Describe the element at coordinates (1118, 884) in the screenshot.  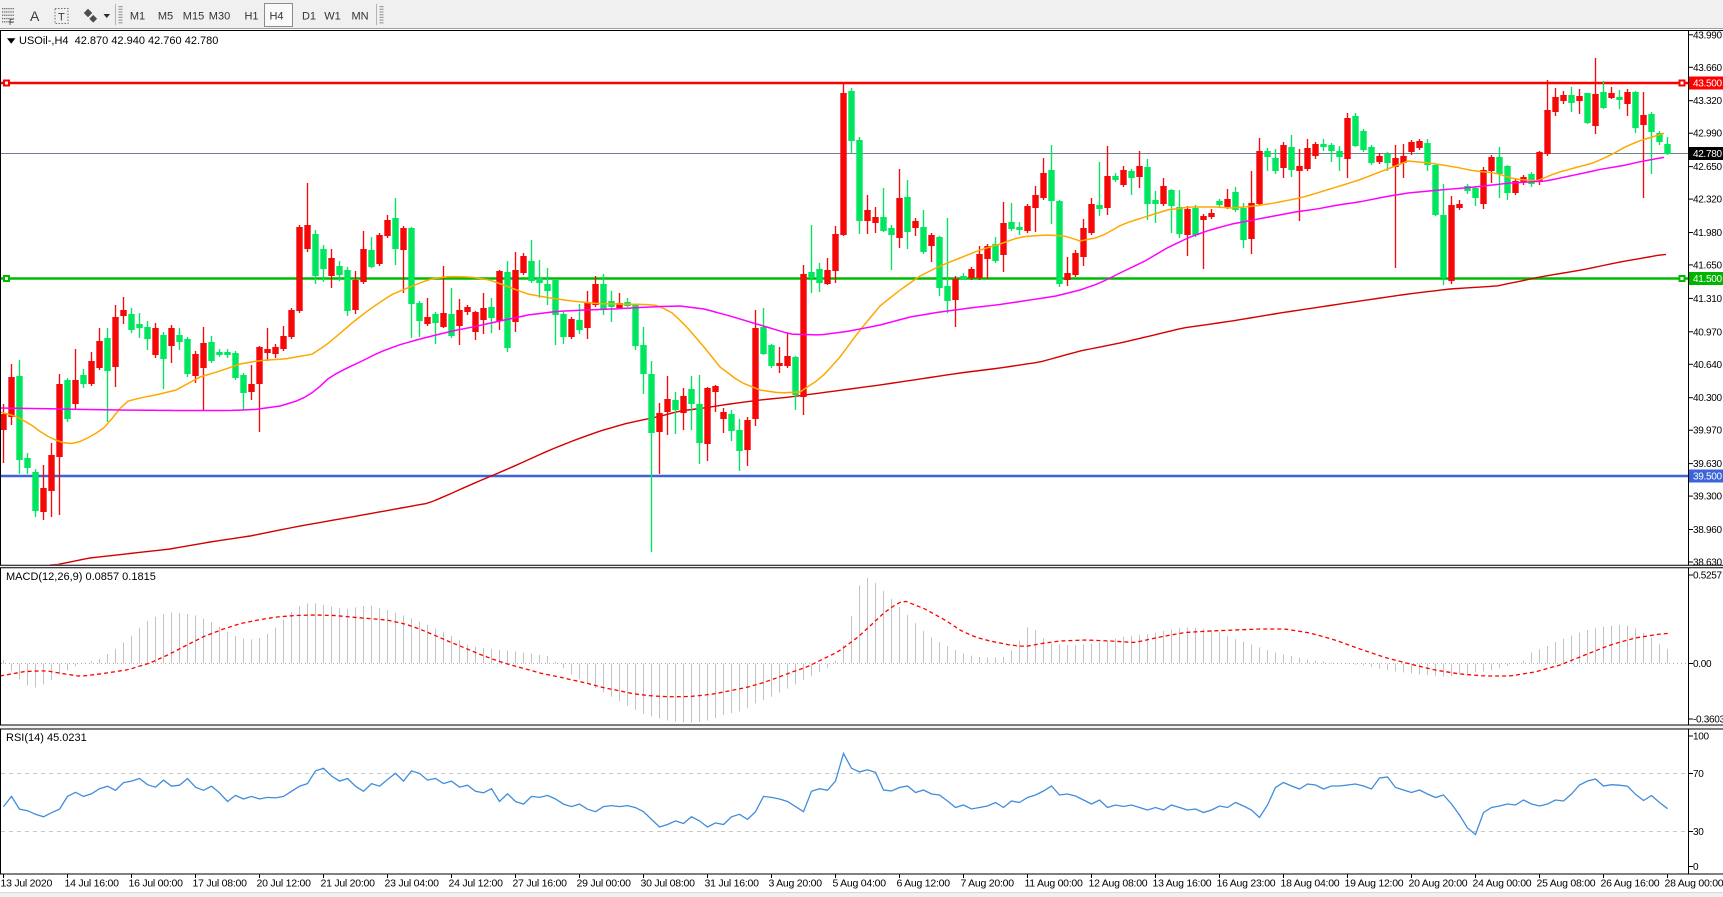
I see `svg-text: 12 Aug 08:00` at that location.